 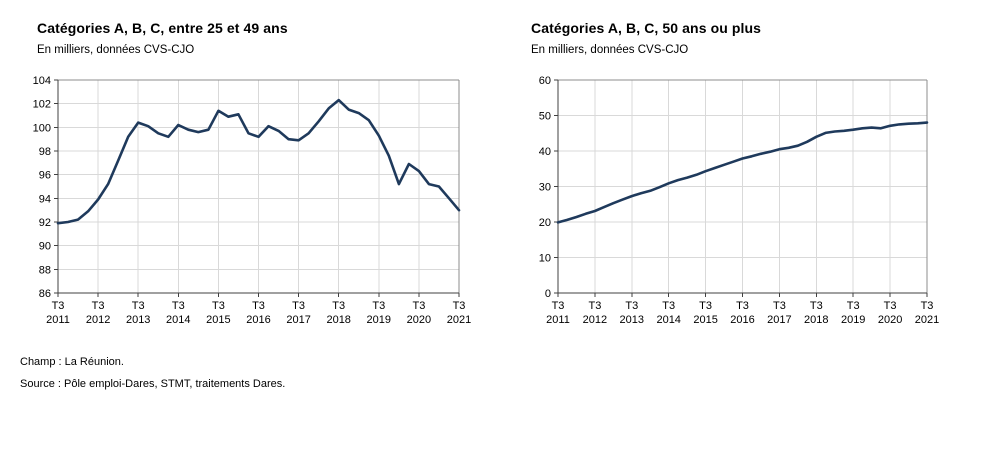 What do you see at coordinates (545, 152) in the screenshot?
I see `y-tick-label: 40` at bounding box center [545, 152].